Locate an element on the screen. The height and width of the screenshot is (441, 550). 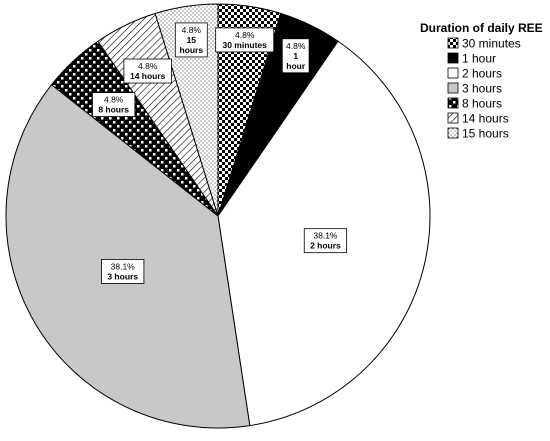
slice-label: 4.8%14 hours is located at coordinates (147, 71).